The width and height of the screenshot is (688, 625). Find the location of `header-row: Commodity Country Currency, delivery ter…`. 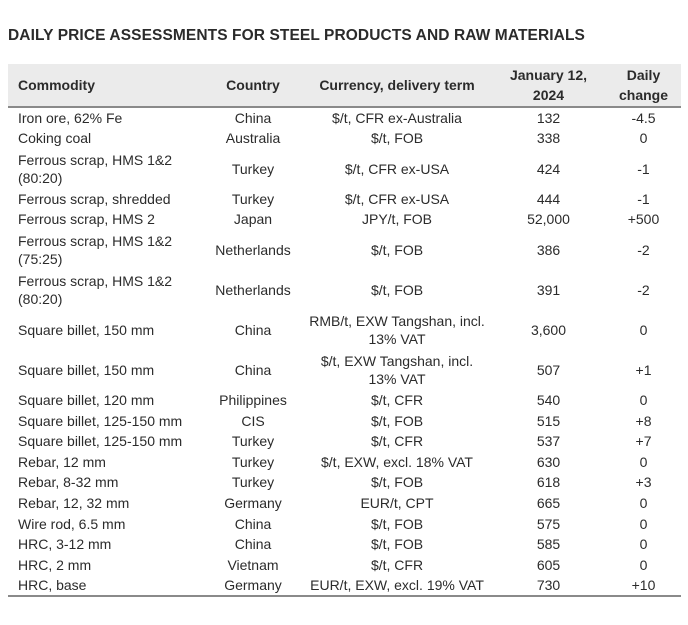

header-row: Commodity Country Currency, delivery ter… is located at coordinates (344, 86).